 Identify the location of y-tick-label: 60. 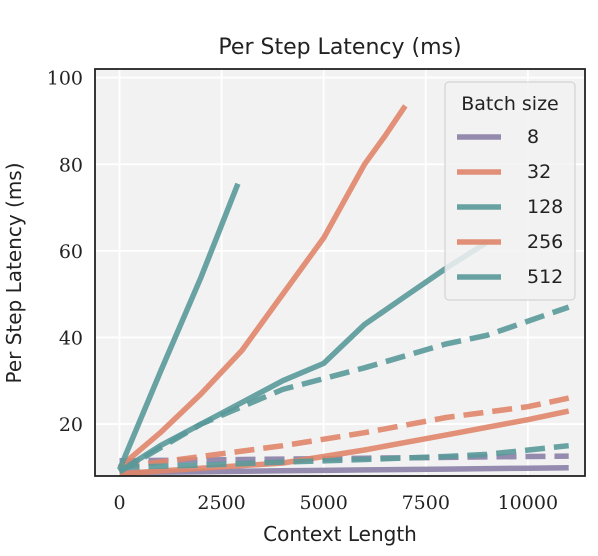
(71, 252).